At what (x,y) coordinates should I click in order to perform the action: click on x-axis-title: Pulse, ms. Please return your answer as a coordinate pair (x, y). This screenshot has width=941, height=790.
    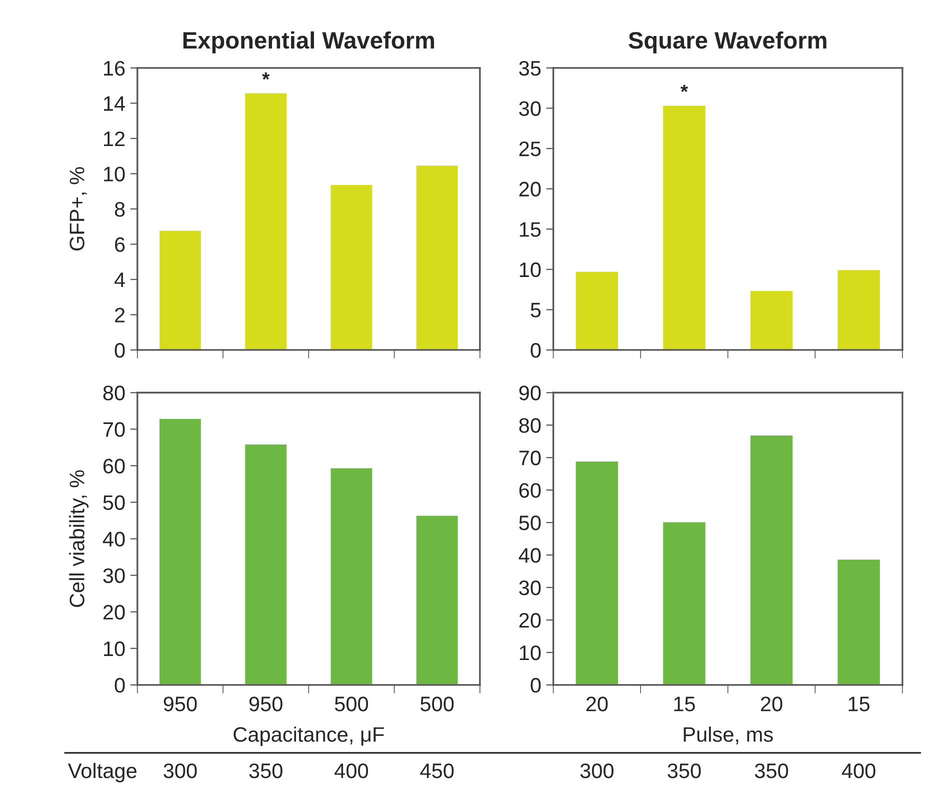
    Looking at the image, I should click on (728, 735).